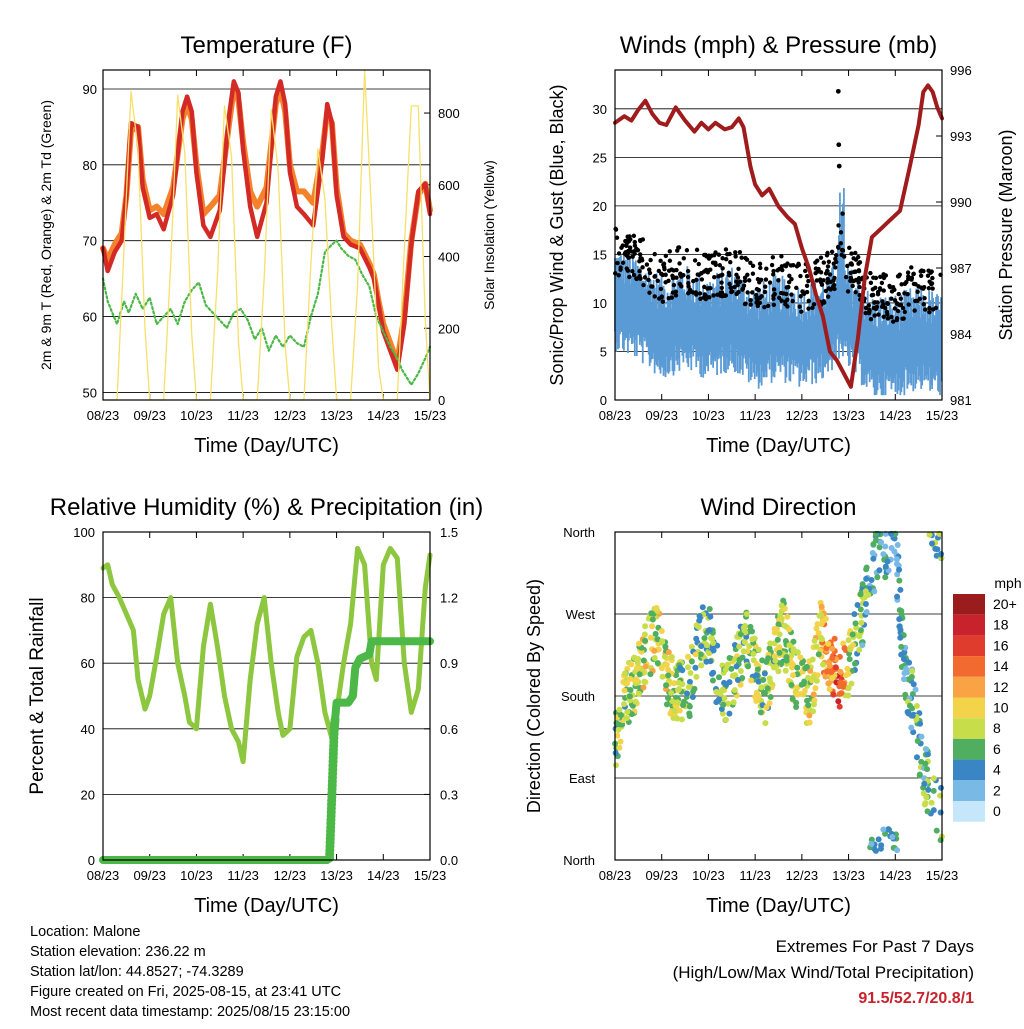 Image resolution: width=1024 pixels, height=1029 pixels. I want to click on direction-xtick-label: 08/23, so click(615, 875).